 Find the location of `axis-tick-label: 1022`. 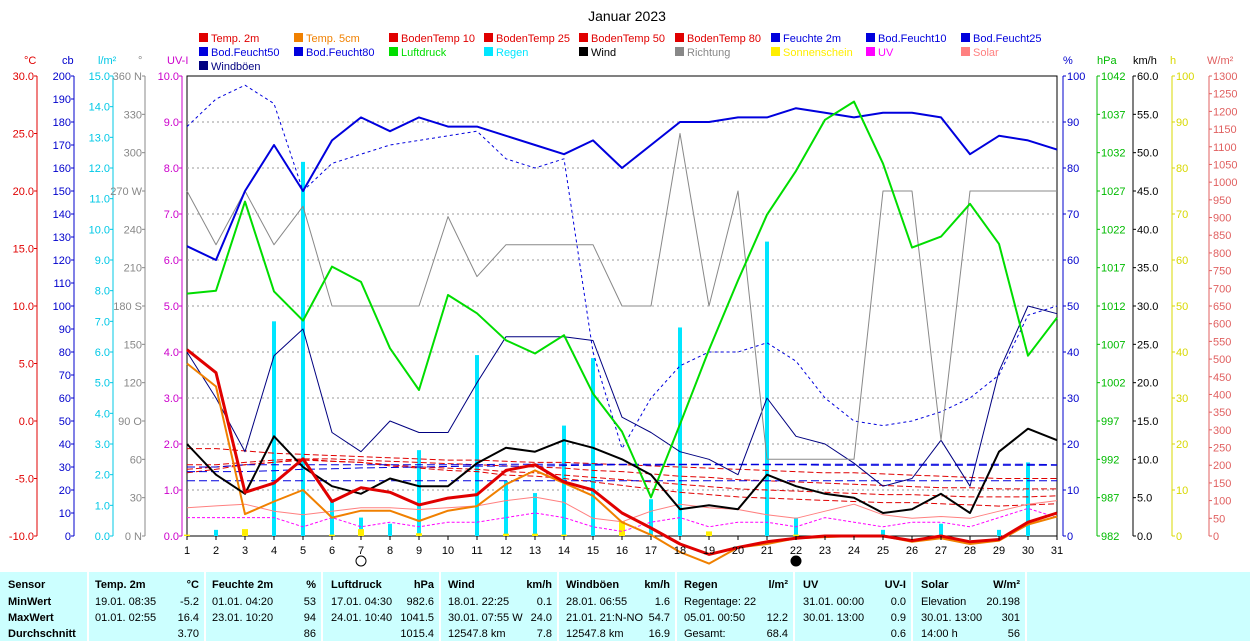

axis-tick-label: 1022 is located at coordinates (1113, 230).